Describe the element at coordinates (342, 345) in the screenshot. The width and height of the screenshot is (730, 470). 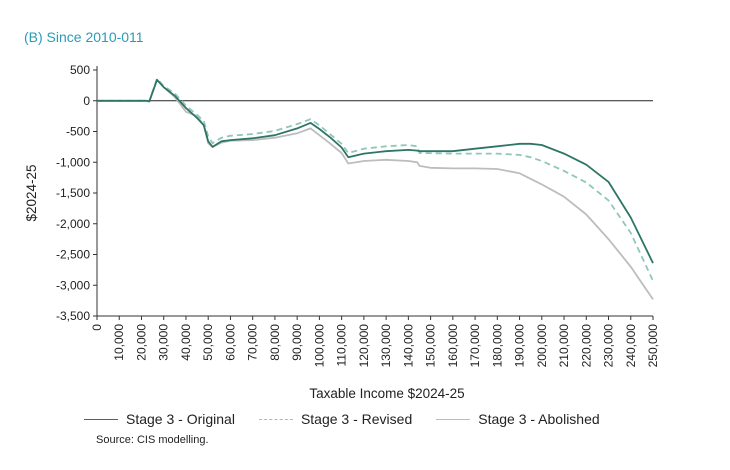
I see `x-tick-label: 110,000` at that location.